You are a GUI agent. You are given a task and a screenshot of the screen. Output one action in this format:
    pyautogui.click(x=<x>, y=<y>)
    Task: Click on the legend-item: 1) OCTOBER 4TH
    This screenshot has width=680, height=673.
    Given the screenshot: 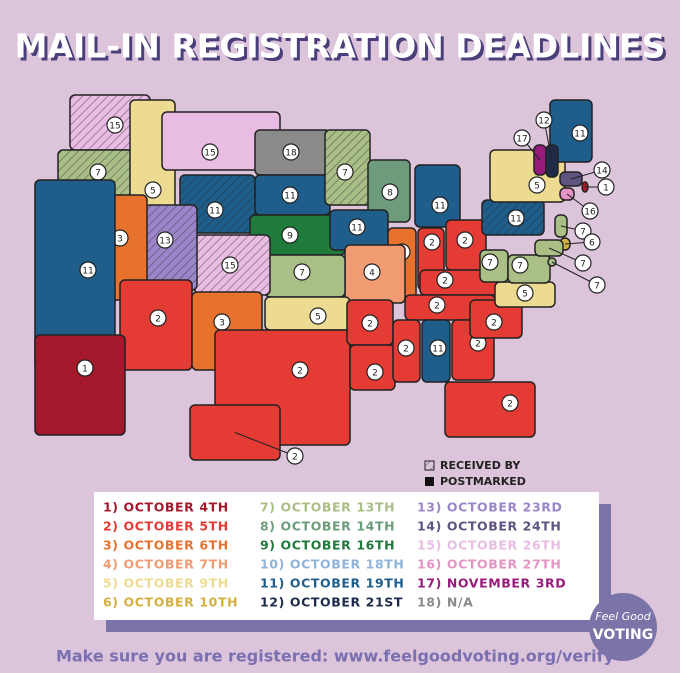 What is the action you would take?
    pyautogui.click(x=166, y=507)
    